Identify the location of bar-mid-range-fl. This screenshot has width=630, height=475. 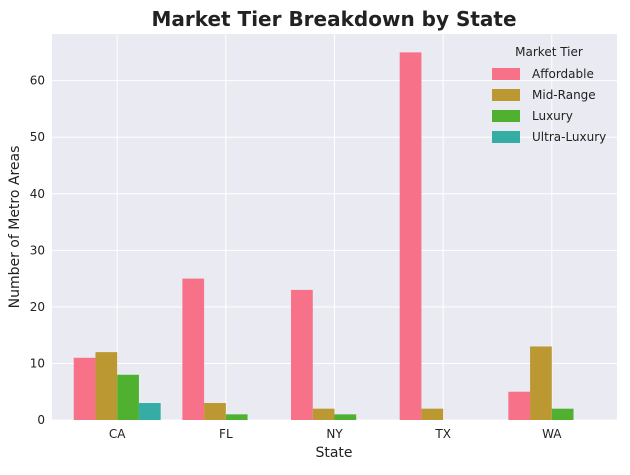
(215, 411).